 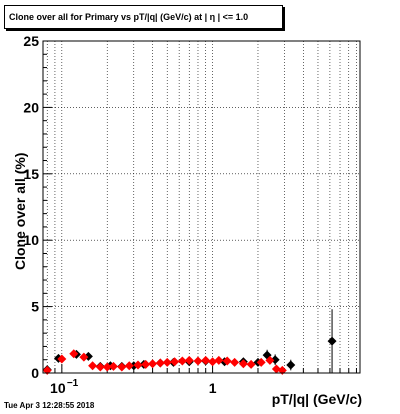 What do you see at coordinates (316, 399) in the screenshot?
I see `x-axis-label: pT/|q| (GeV/c)` at bounding box center [316, 399].